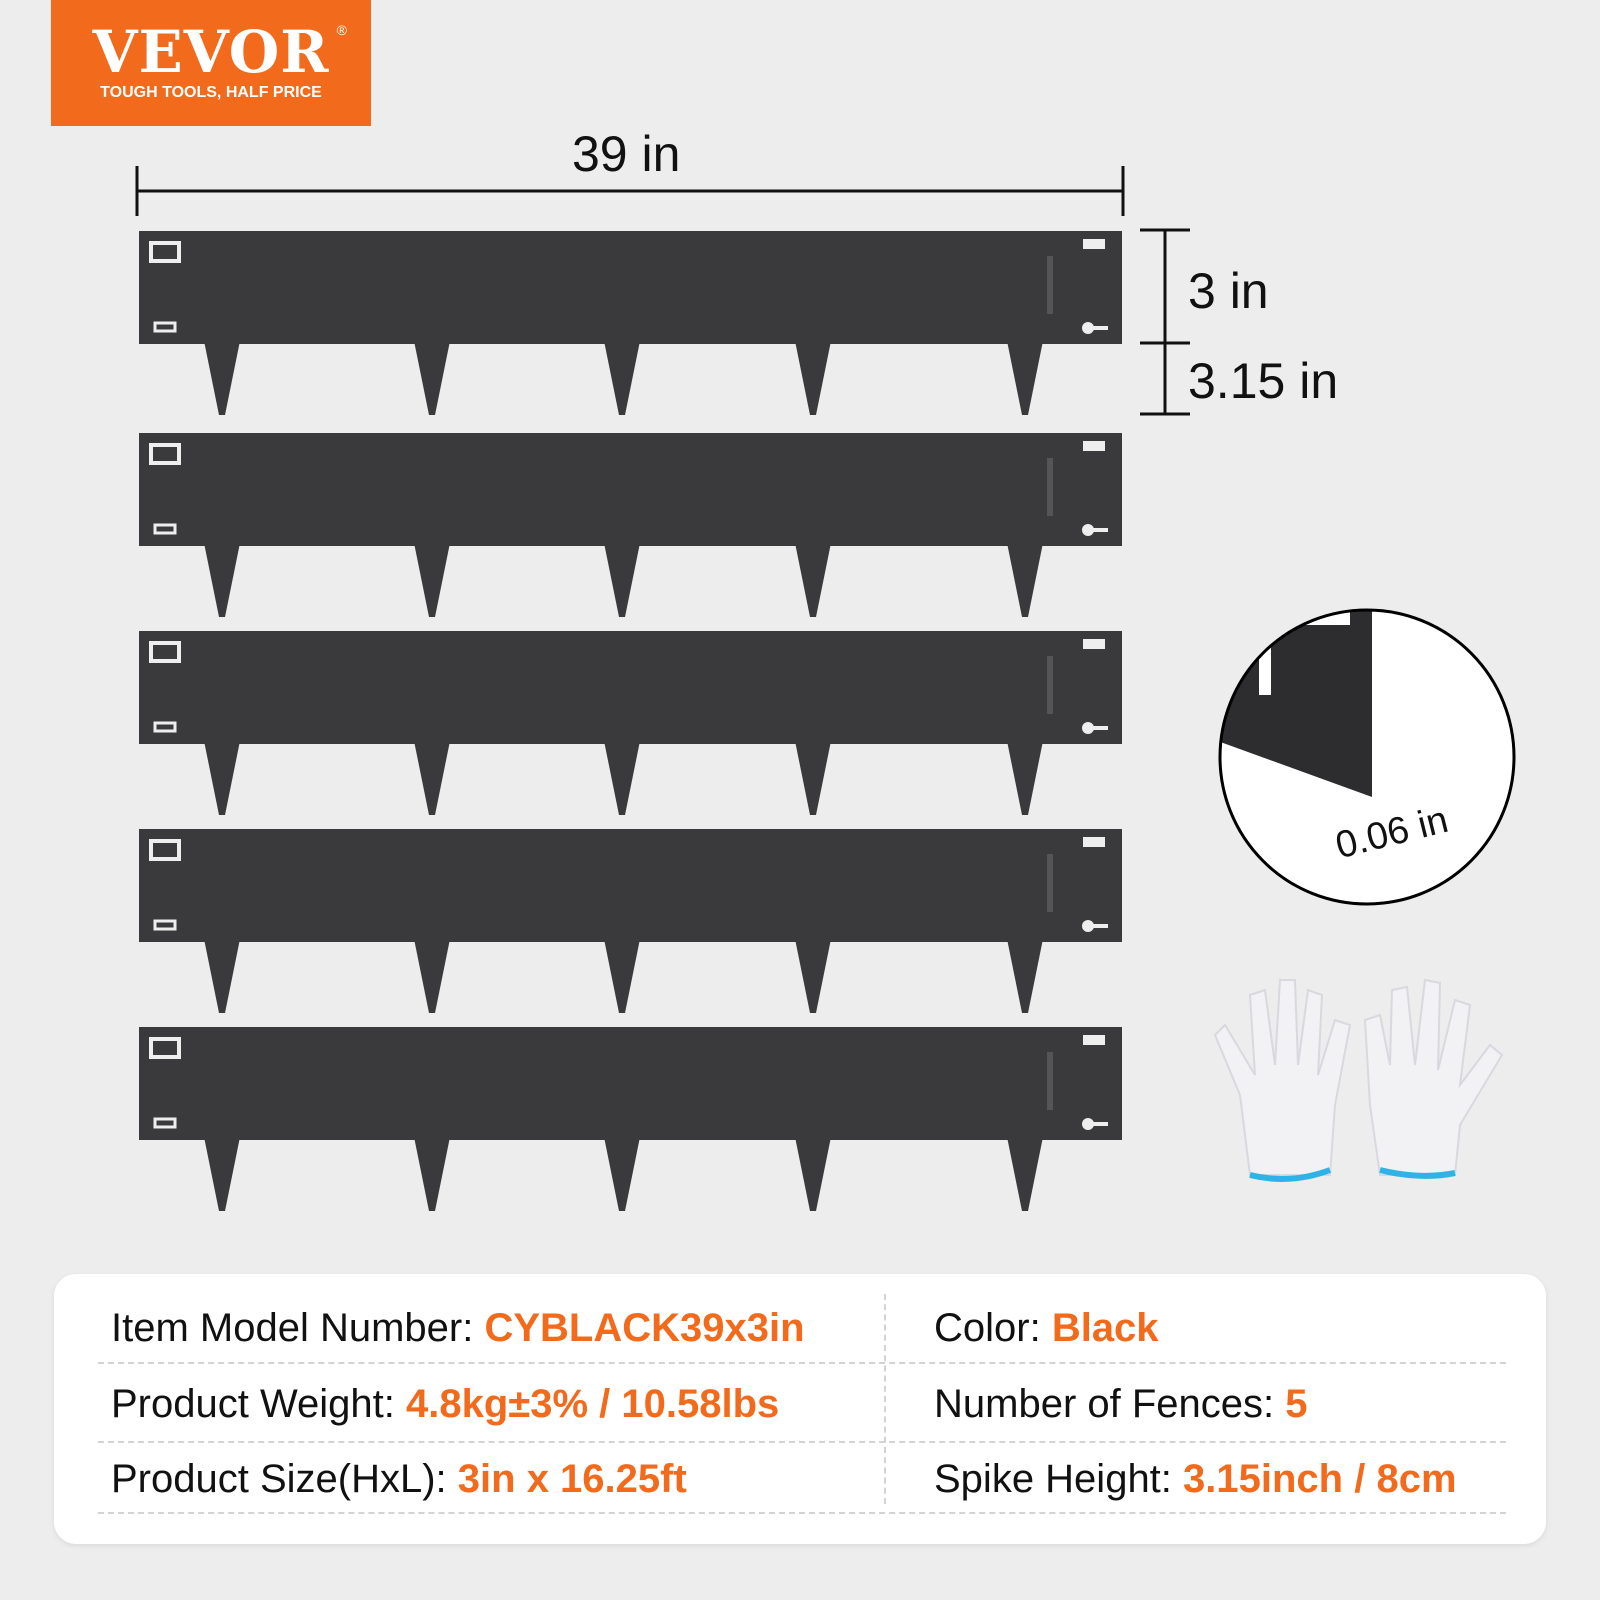 The image size is (1600, 1600). I want to click on spec-label: Product Weight:, so click(258, 1404).